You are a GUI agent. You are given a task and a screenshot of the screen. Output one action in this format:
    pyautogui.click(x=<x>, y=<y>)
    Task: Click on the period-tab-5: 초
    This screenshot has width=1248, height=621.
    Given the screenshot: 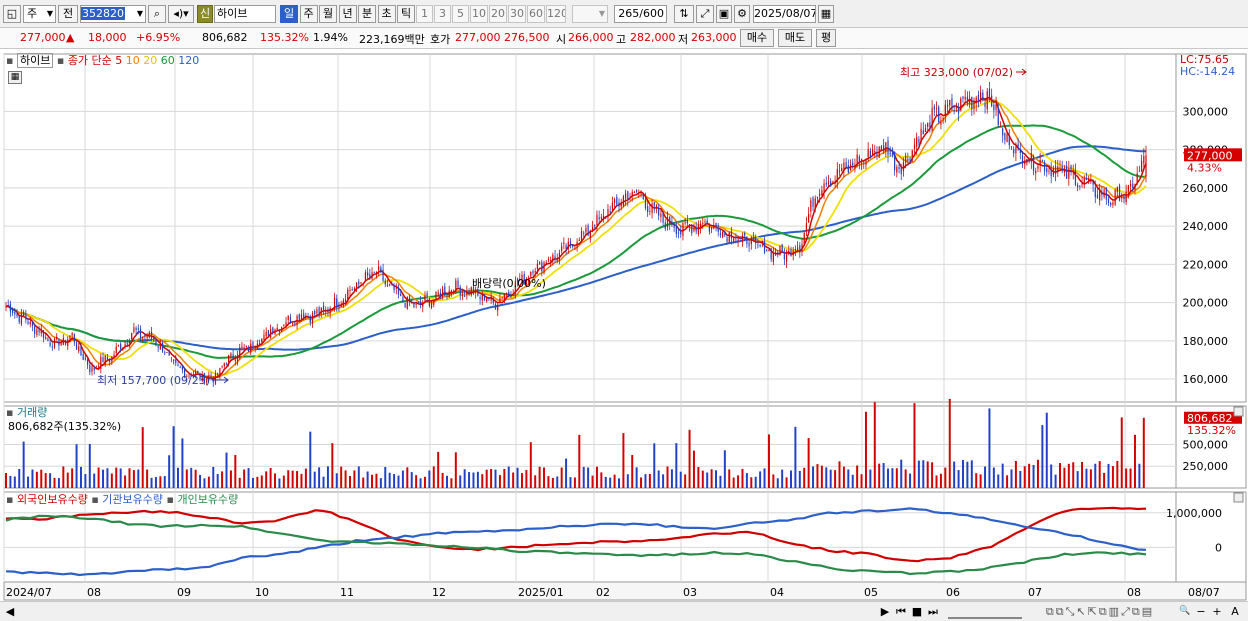 What is the action you would take?
    pyautogui.click(x=386, y=14)
    